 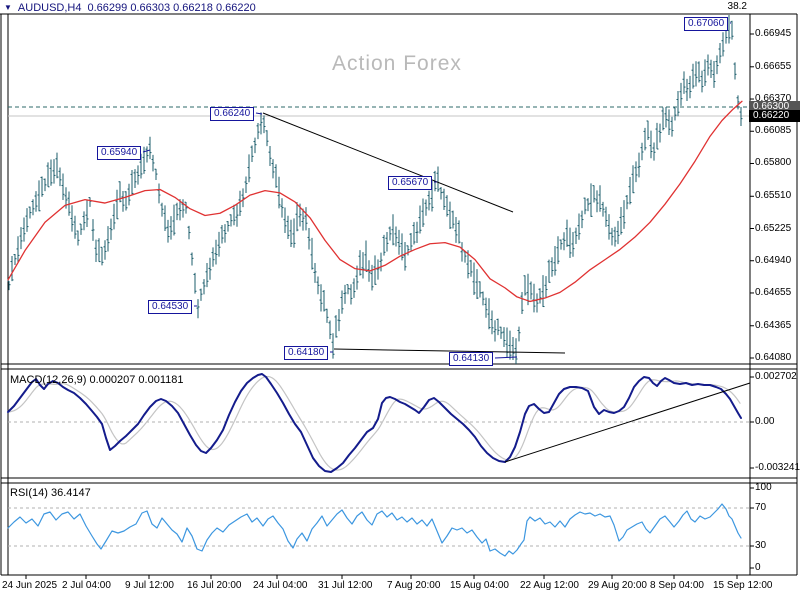 What do you see at coordinates (149, 585) in the screenshot?
I see `time-axis-label: 9 Jul 12:00` at bounding box center [149, 585].